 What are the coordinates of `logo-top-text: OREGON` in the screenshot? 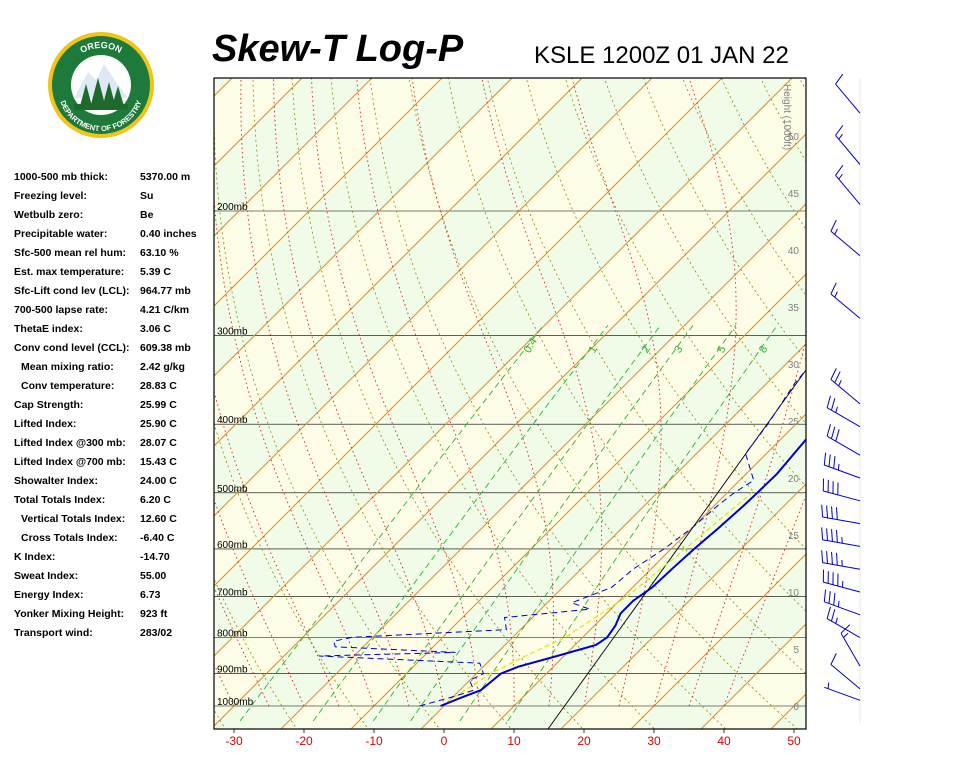 It's located at (100, 47).